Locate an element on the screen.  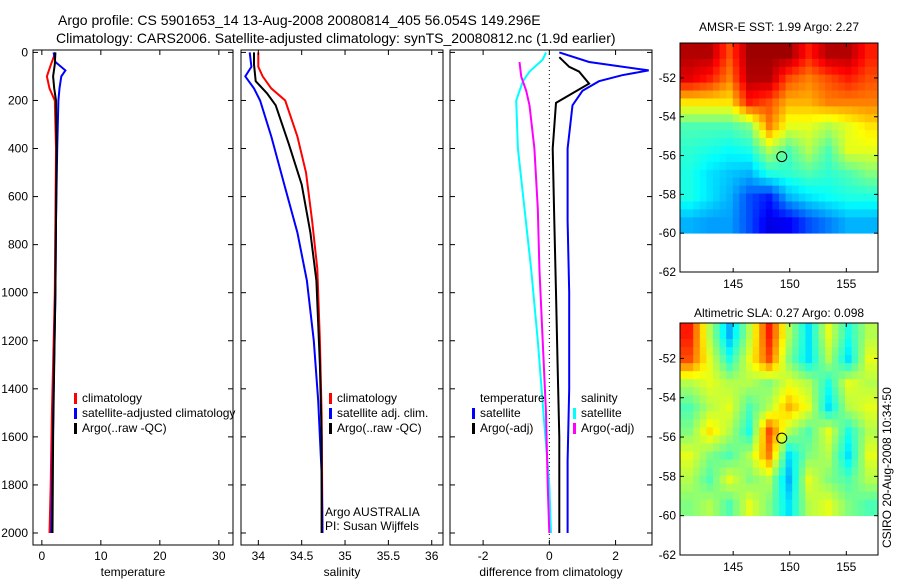
map-frame is located at coordinates (779, 157).